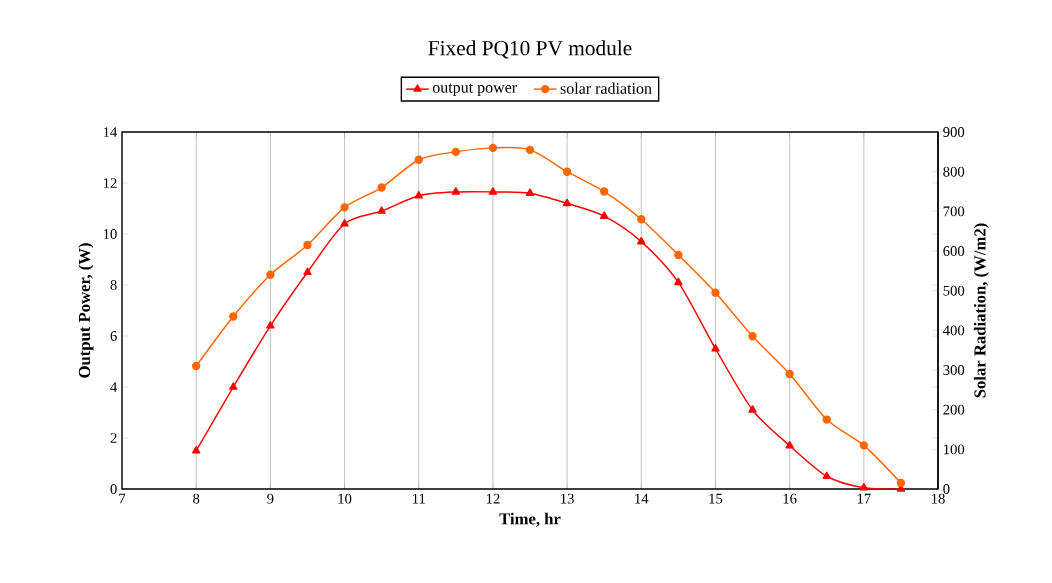 This screenshot has width=1052, height=583. Describe the element at coordinates (196, 498) in the screenshot. I see `x-tick-label: 8` at that location.